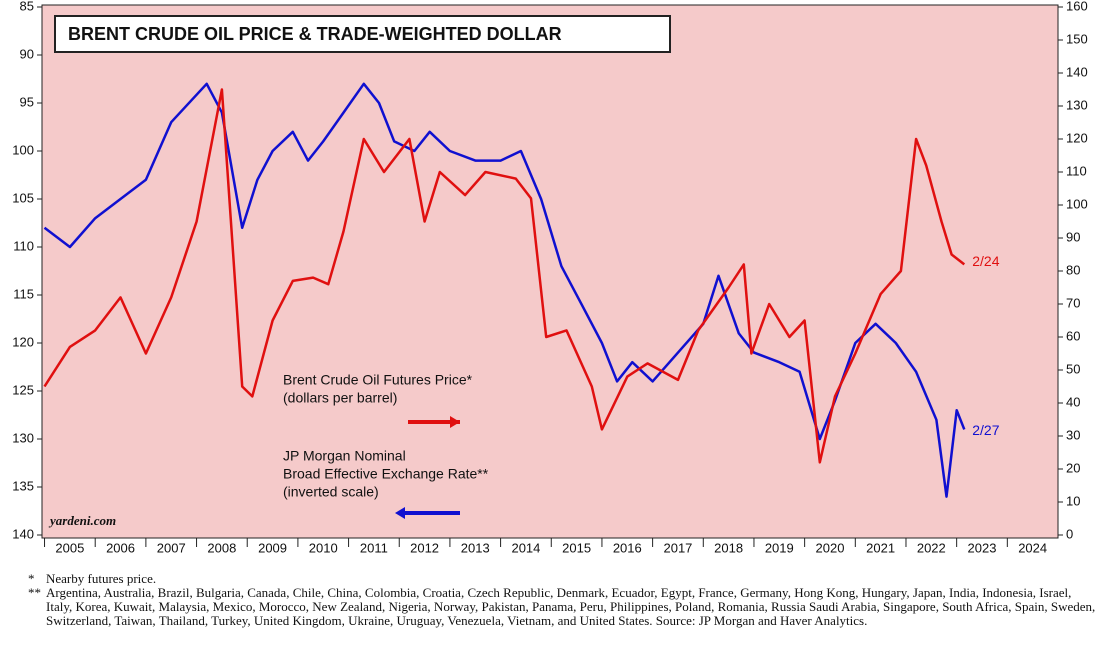  I want to click on y2-tick-label: 30, so click(1073, 434).